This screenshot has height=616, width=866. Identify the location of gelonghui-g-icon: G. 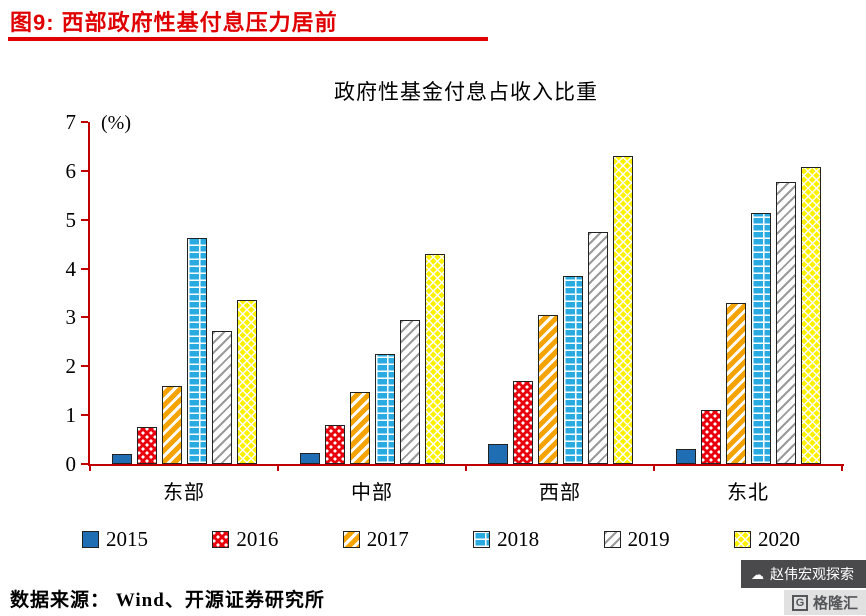
(799, 602).